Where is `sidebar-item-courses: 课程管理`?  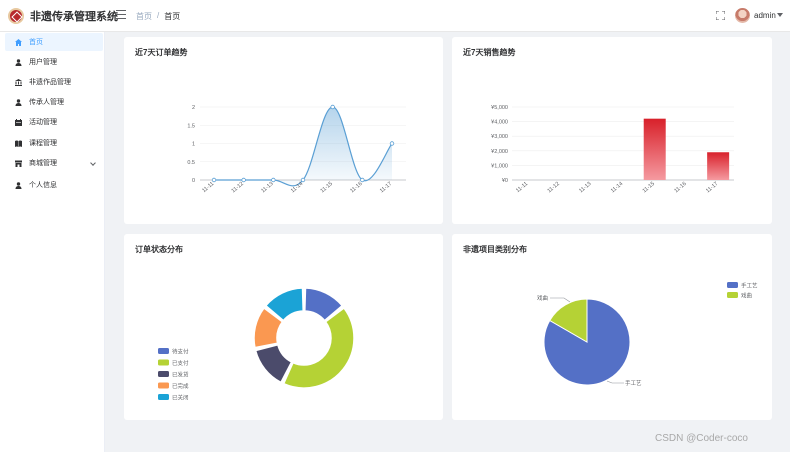
sidebar-item-courses: 课程管理 is located at coordinates (54, 143).